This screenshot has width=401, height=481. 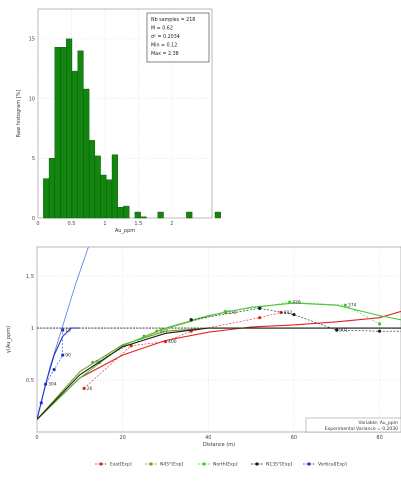 What do you see at coordinates (32, 99) in the screenshot?
I see `histogram-y-tick: 10` at bounding box center [32, 99].